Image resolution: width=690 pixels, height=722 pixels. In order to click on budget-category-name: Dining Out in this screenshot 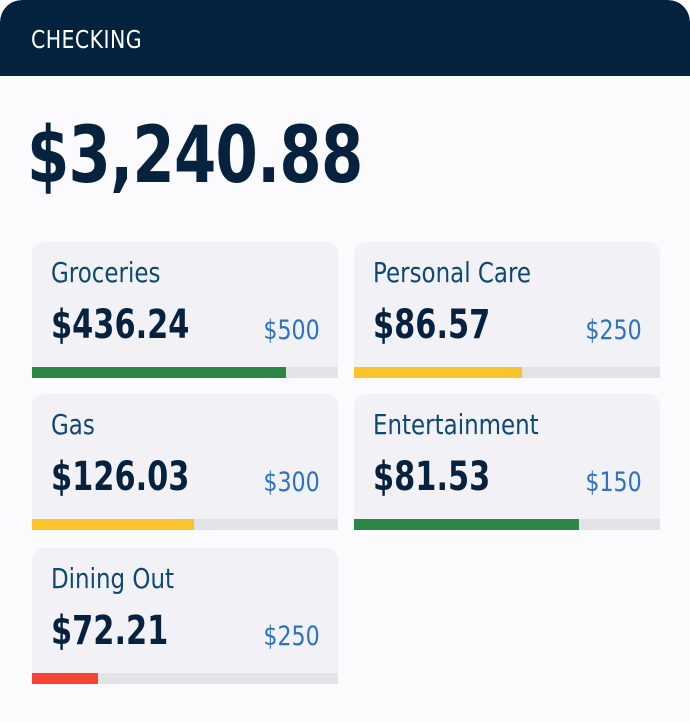, I will do `click(113, 578)`.